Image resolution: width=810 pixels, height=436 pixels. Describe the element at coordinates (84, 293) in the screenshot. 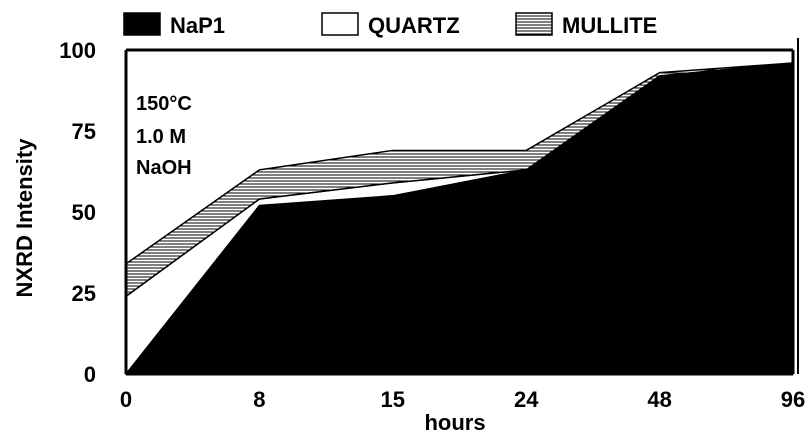

I see `y-tick-label: 25` at that location.